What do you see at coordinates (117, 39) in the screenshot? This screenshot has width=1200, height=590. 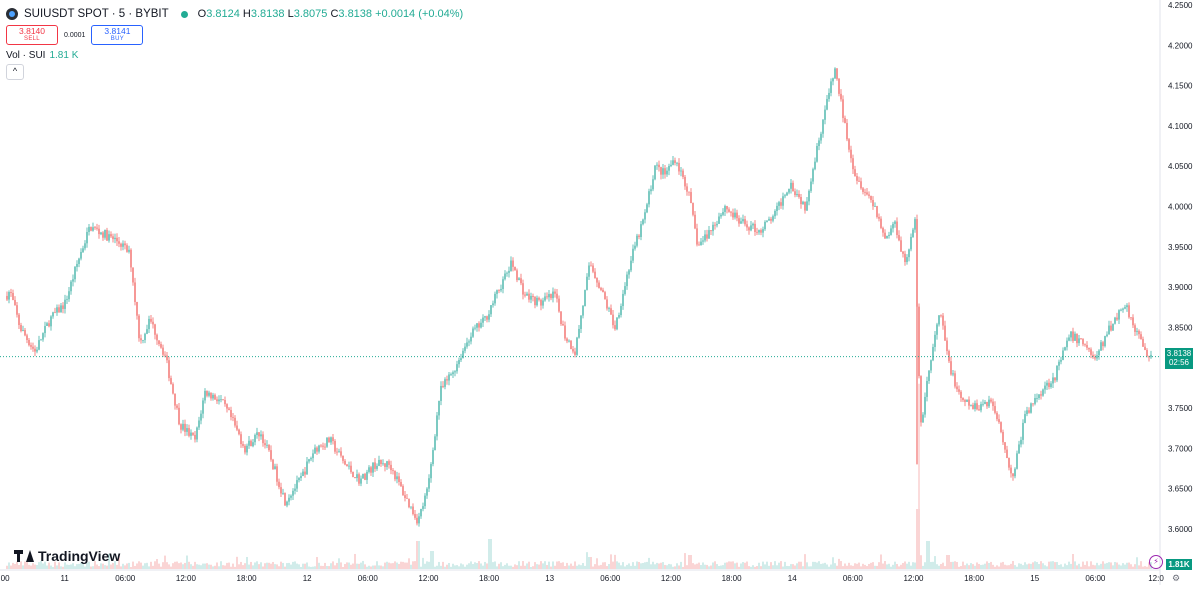 I see `buy-label: BUY` at bounding box center [117, 39].